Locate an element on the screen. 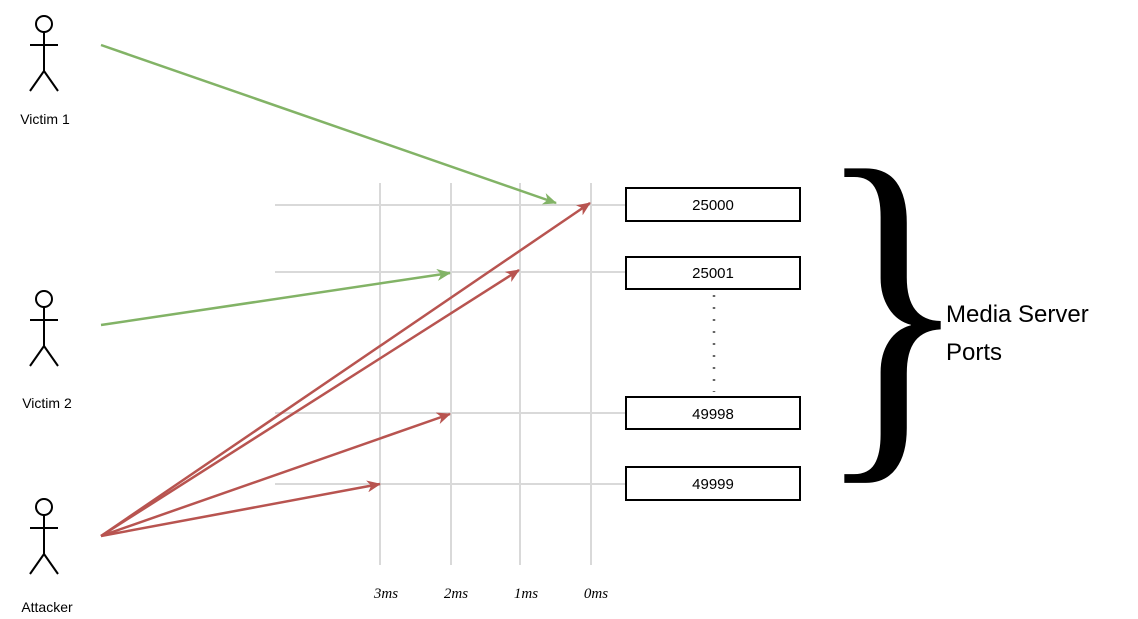  port-number: 25000 is located at coordinates (713, 205).